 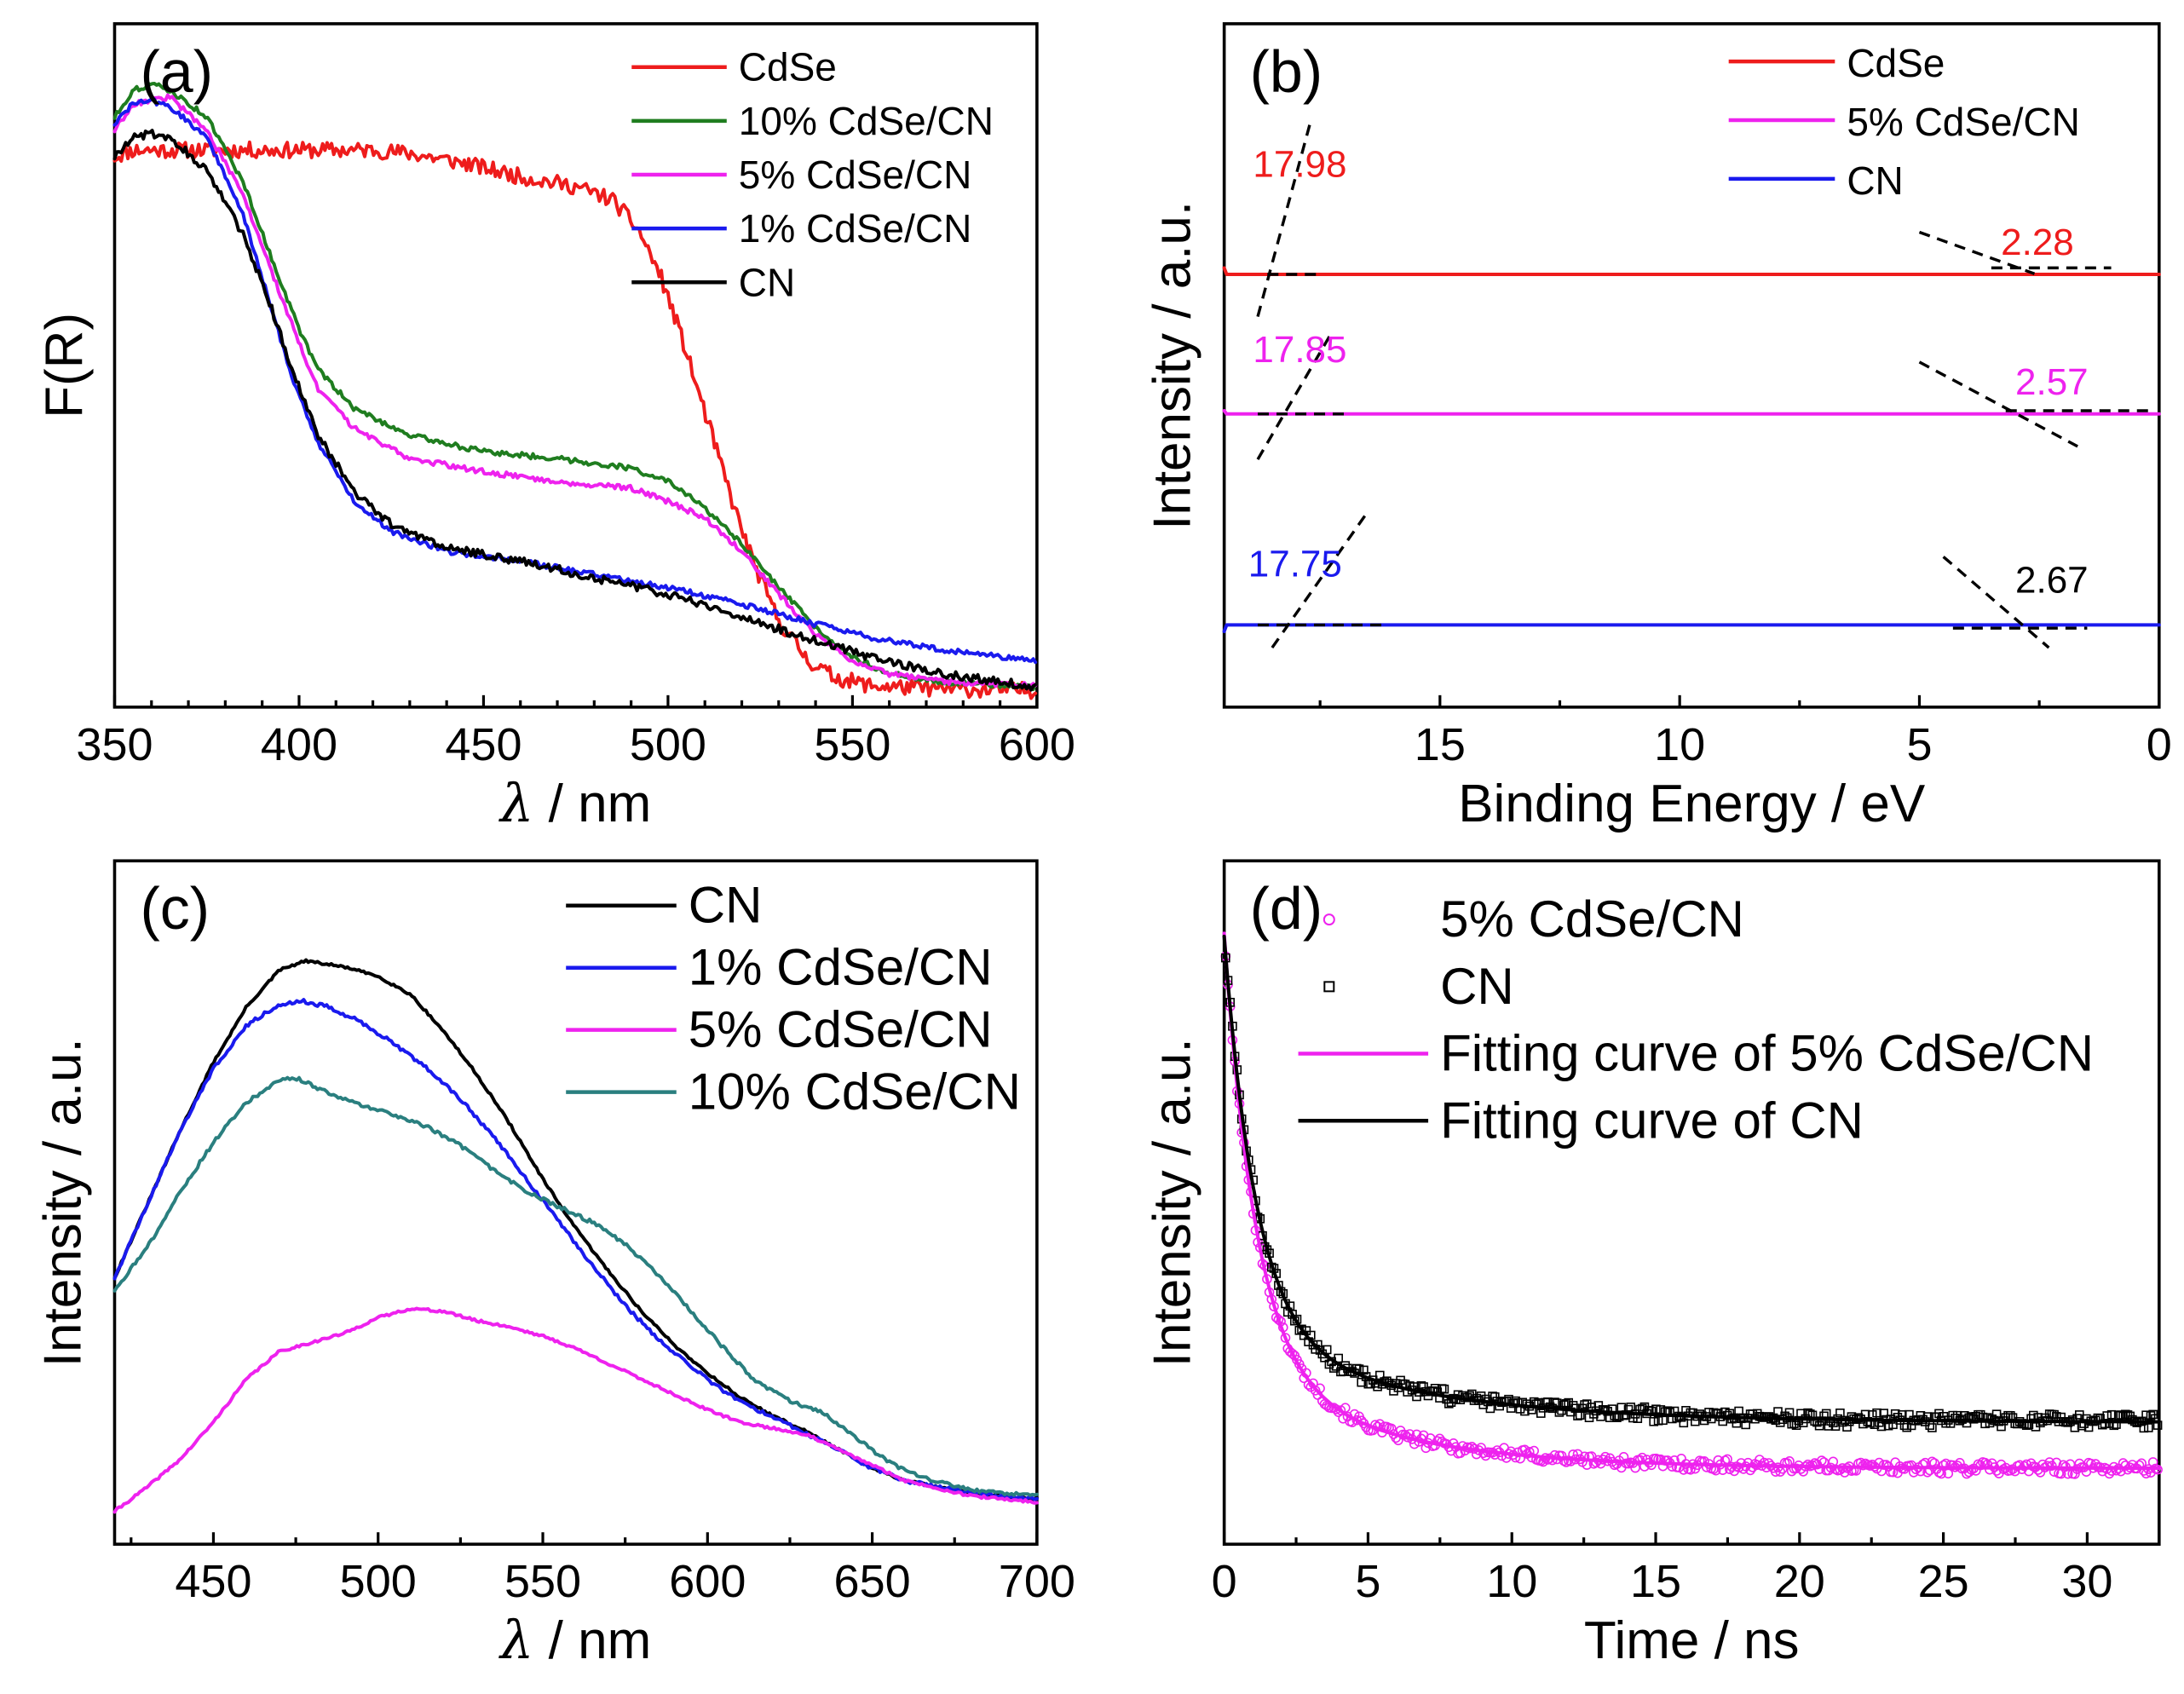 What do you see at coordinates (855, 175) in the screenshot?
I see `panel-a-legend-label: 5% CdSe/CN` at bounding box center [855, 175].